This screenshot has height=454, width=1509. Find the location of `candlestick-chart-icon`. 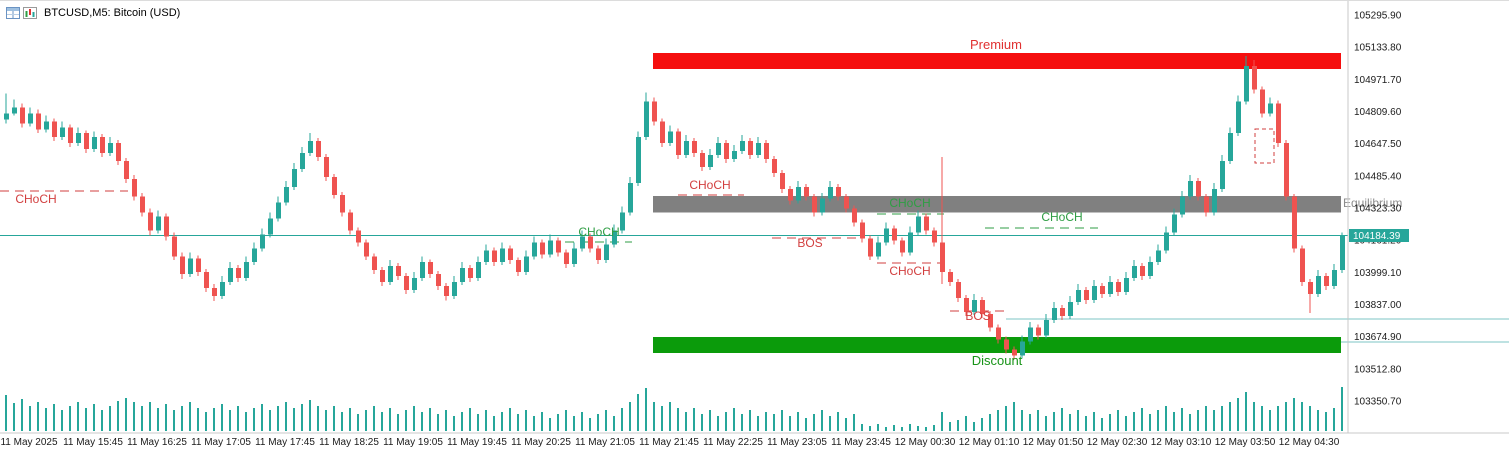

candlestick-chart-icon is located at coordinates (30, 13).